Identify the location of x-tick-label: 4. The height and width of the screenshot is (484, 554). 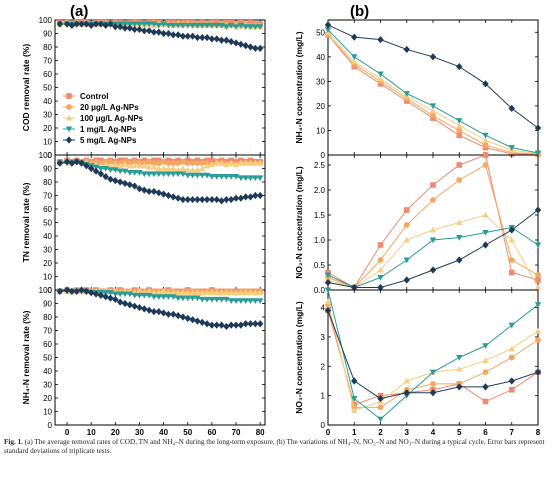
(433, 432).